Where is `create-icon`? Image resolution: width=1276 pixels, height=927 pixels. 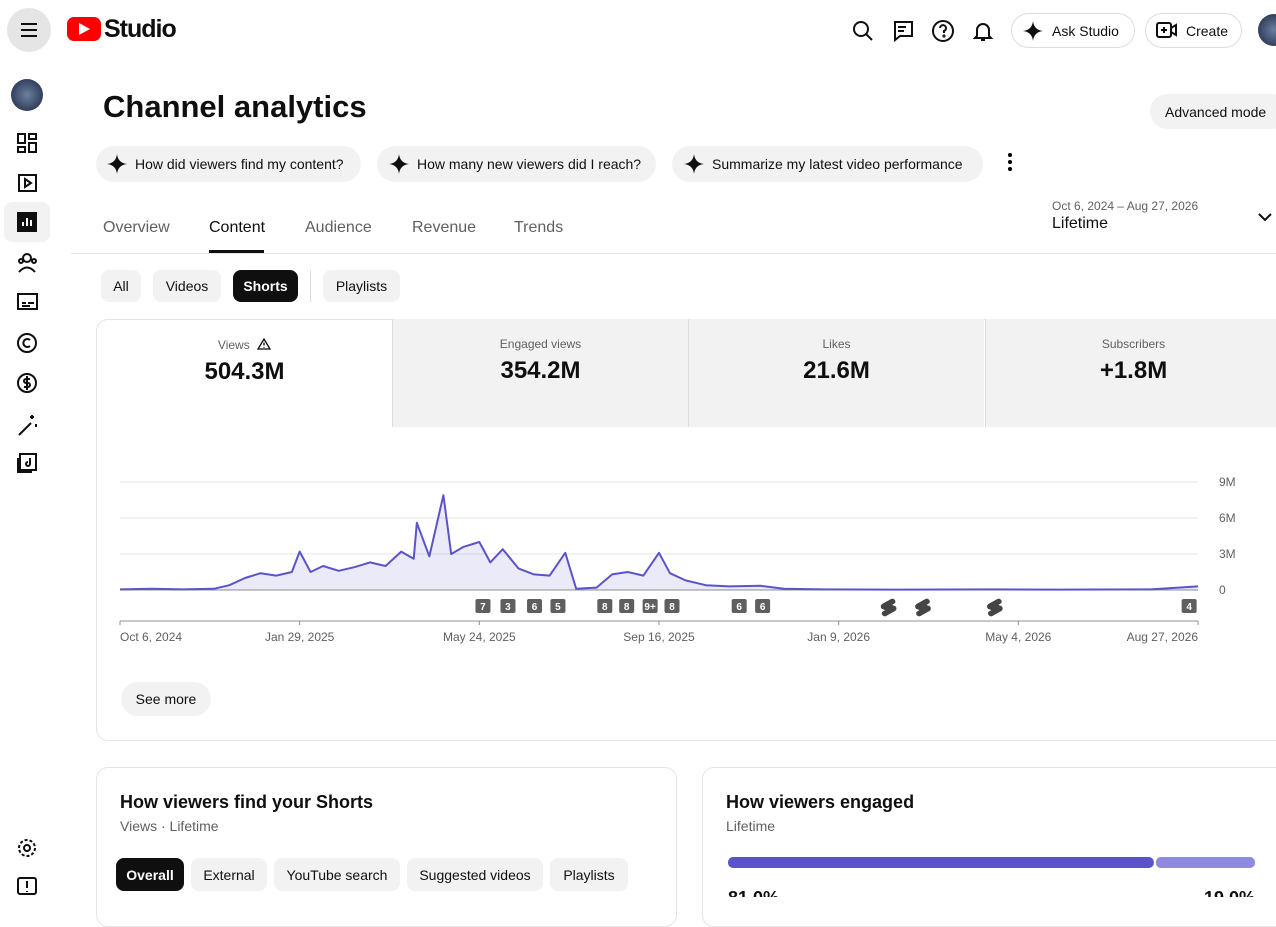
create-icon is located at coordinates (1166, 30).